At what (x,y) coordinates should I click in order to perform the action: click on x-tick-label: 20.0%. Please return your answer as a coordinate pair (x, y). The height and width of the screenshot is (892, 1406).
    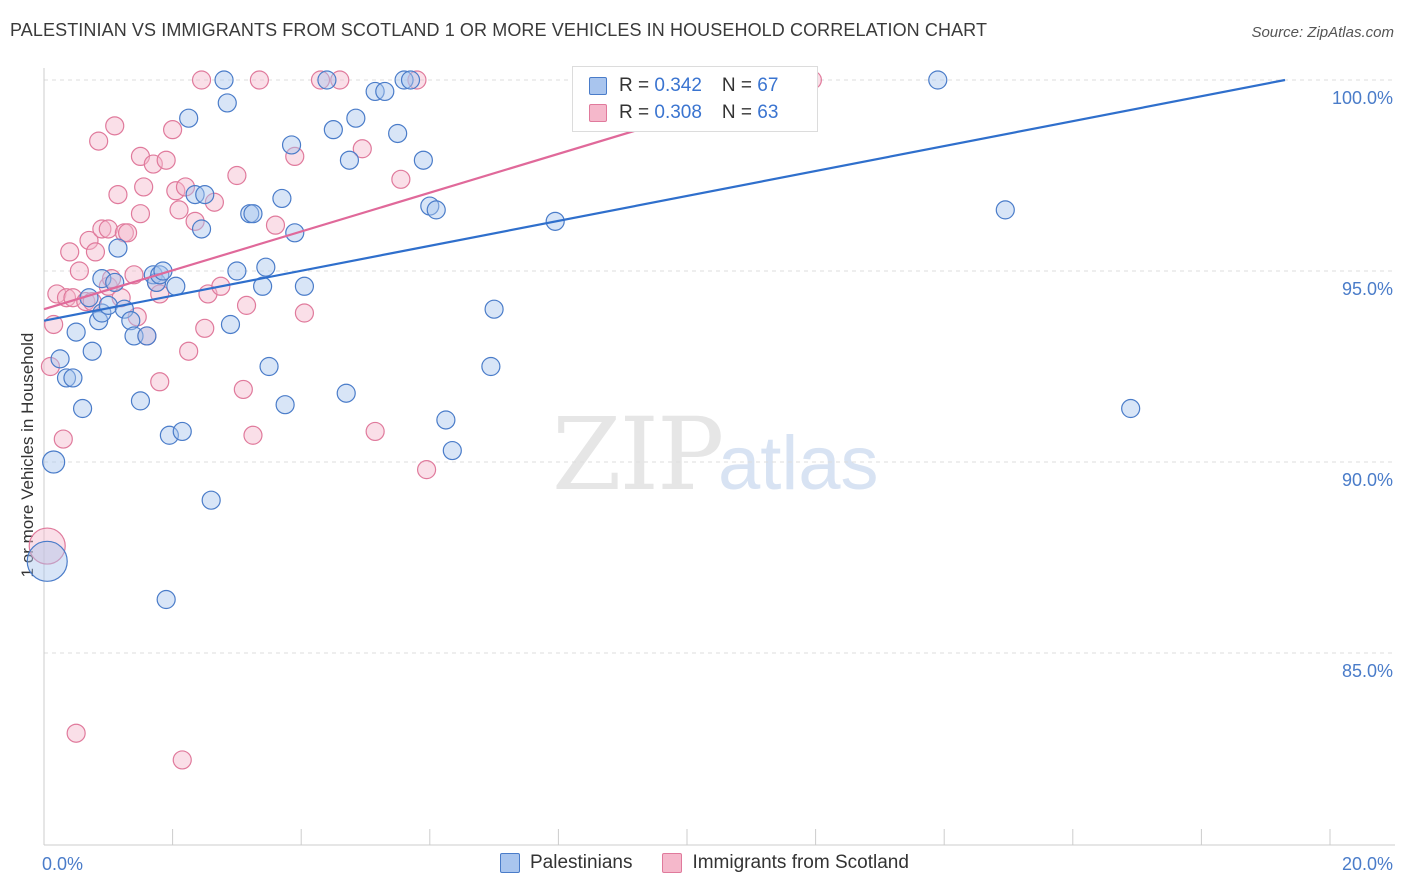
    Looking at the image, I should click on (1367, 864).